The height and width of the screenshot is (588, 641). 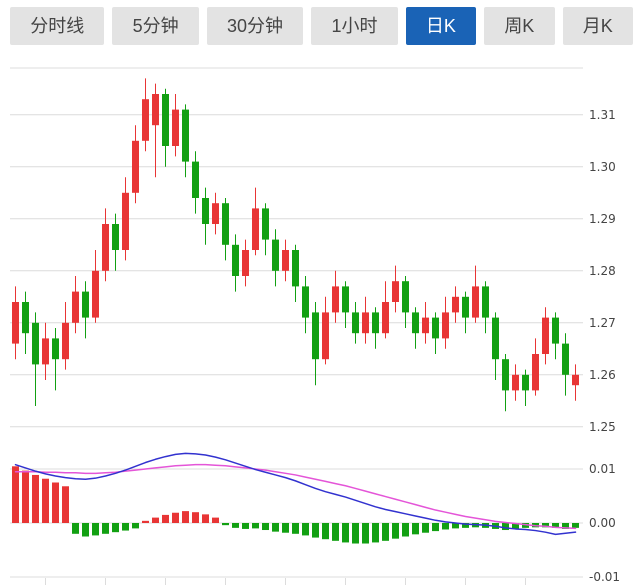 I want to click on price-axis-label: 1.26, so click(x=602, y=375).